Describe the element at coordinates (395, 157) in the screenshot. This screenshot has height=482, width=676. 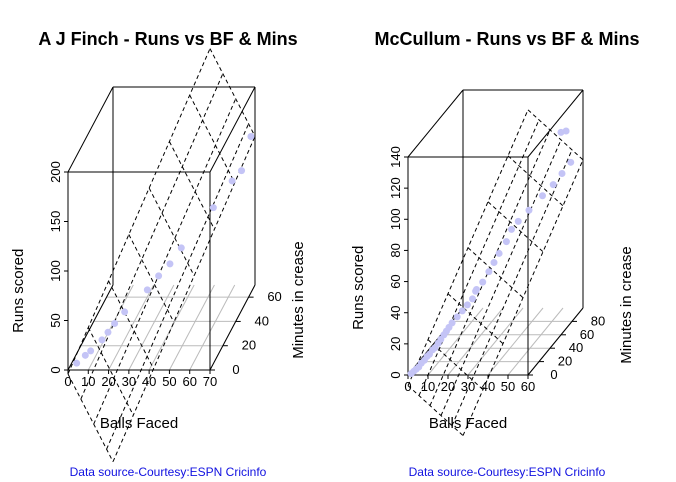
I see `z-tick-label: 140` at that location.